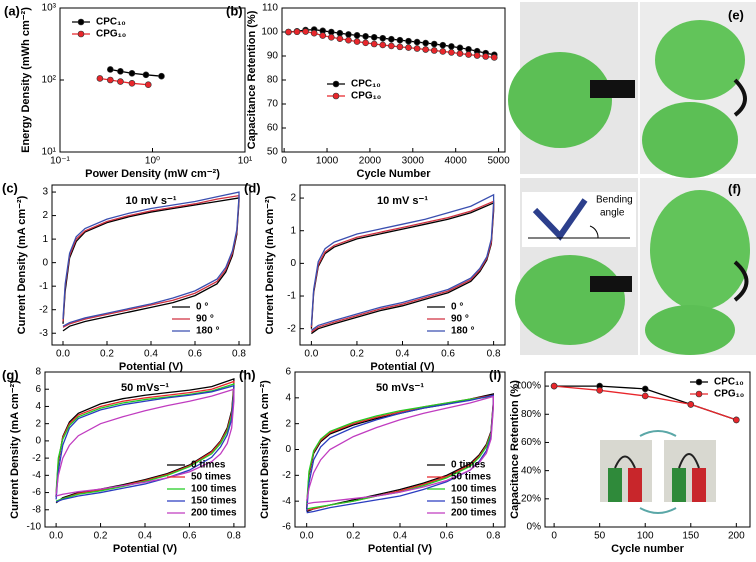  Describe the element at coordinates (531, 498) in the screenshot. I see `y-tick-label: 20%` at that location.